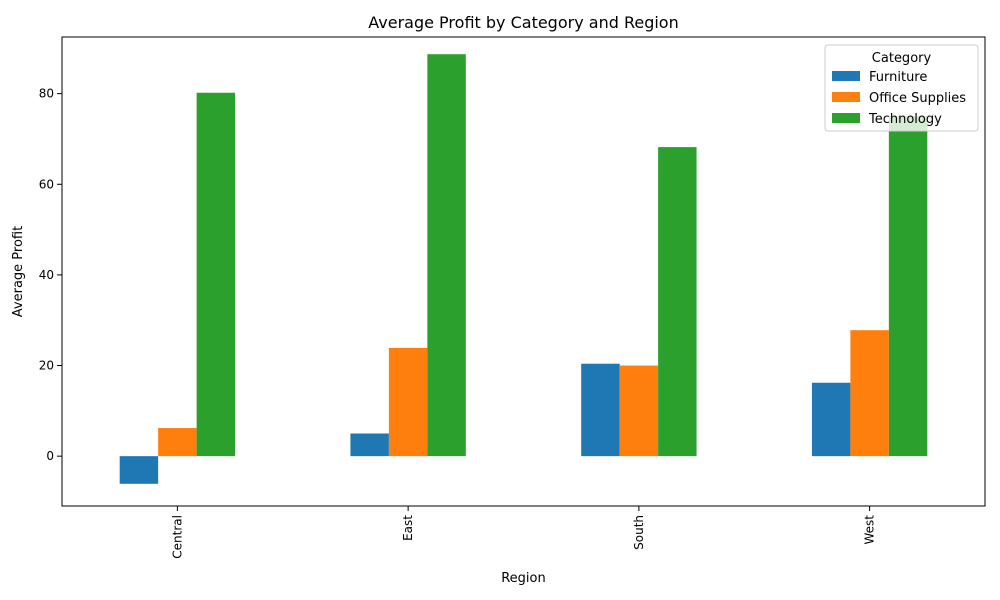 This screenshot has width=1000, height=600. I want to click on bar-office-supplies-east, so click(408, 402).